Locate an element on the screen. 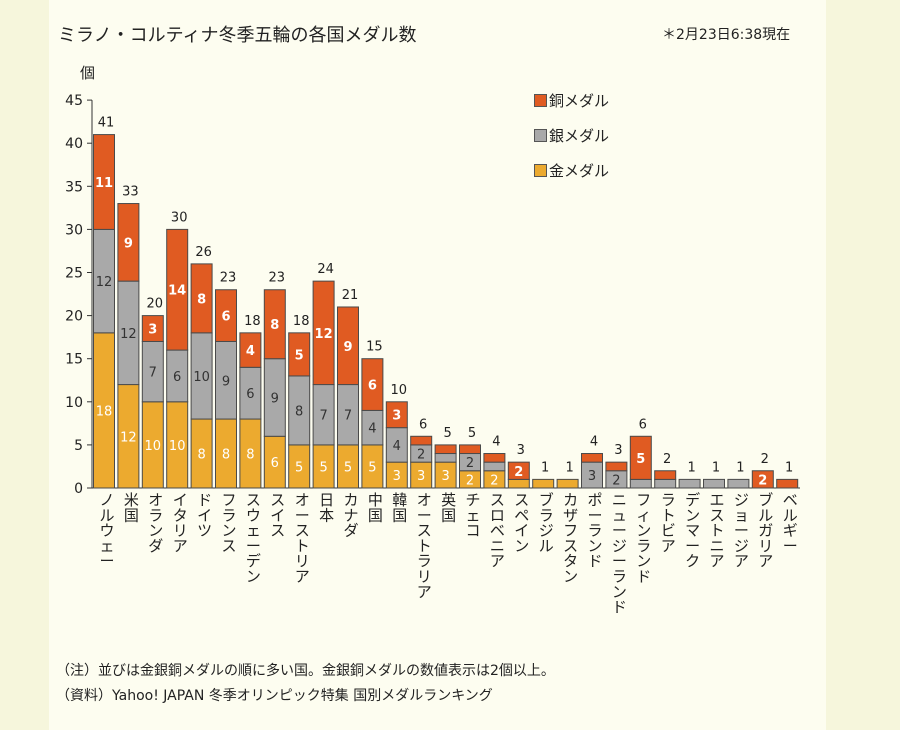  category-label: ベルギー is located at coordinates (790, 523).